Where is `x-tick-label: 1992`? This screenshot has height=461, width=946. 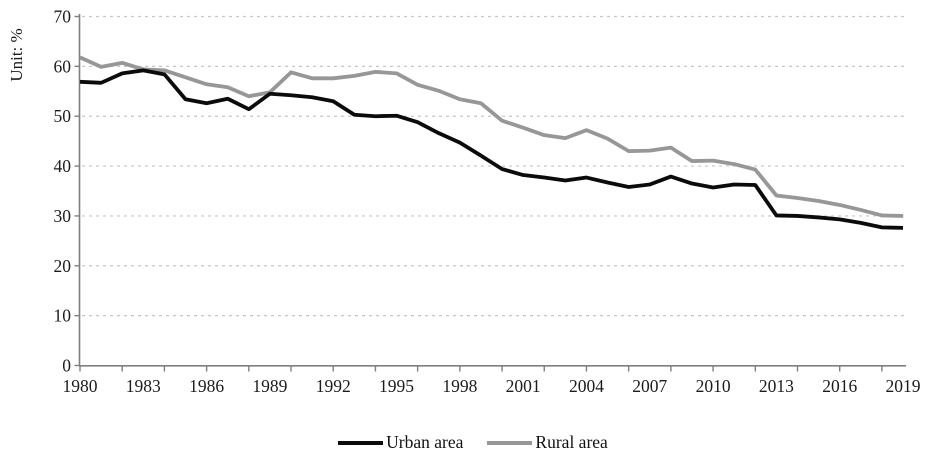 x-tick-label: 1992 is located at coordinates (333, 386).